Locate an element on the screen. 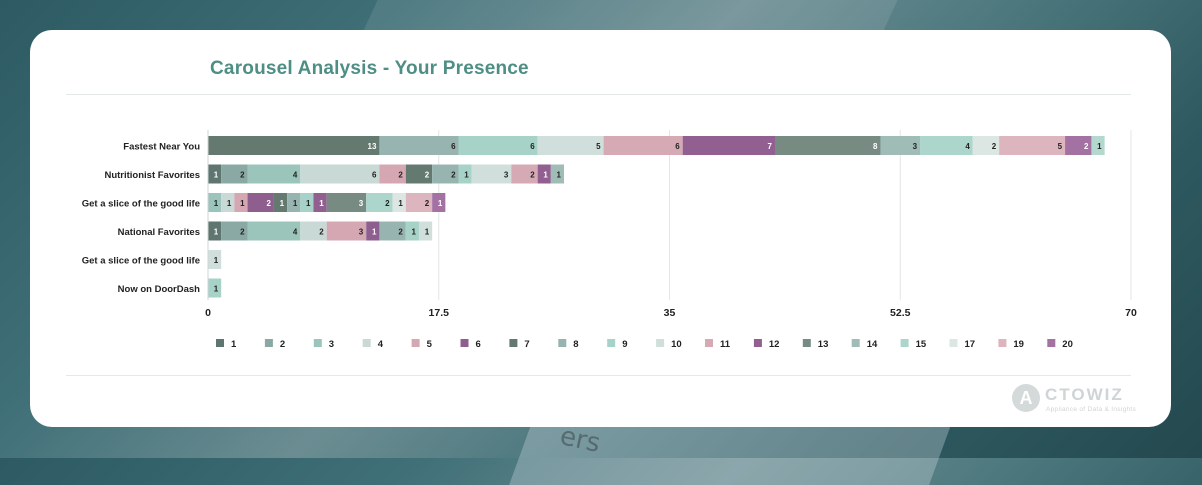 The height and width of the screenshot is (485, 1202). legend-label: 12 is located at coordinates (774, 344).